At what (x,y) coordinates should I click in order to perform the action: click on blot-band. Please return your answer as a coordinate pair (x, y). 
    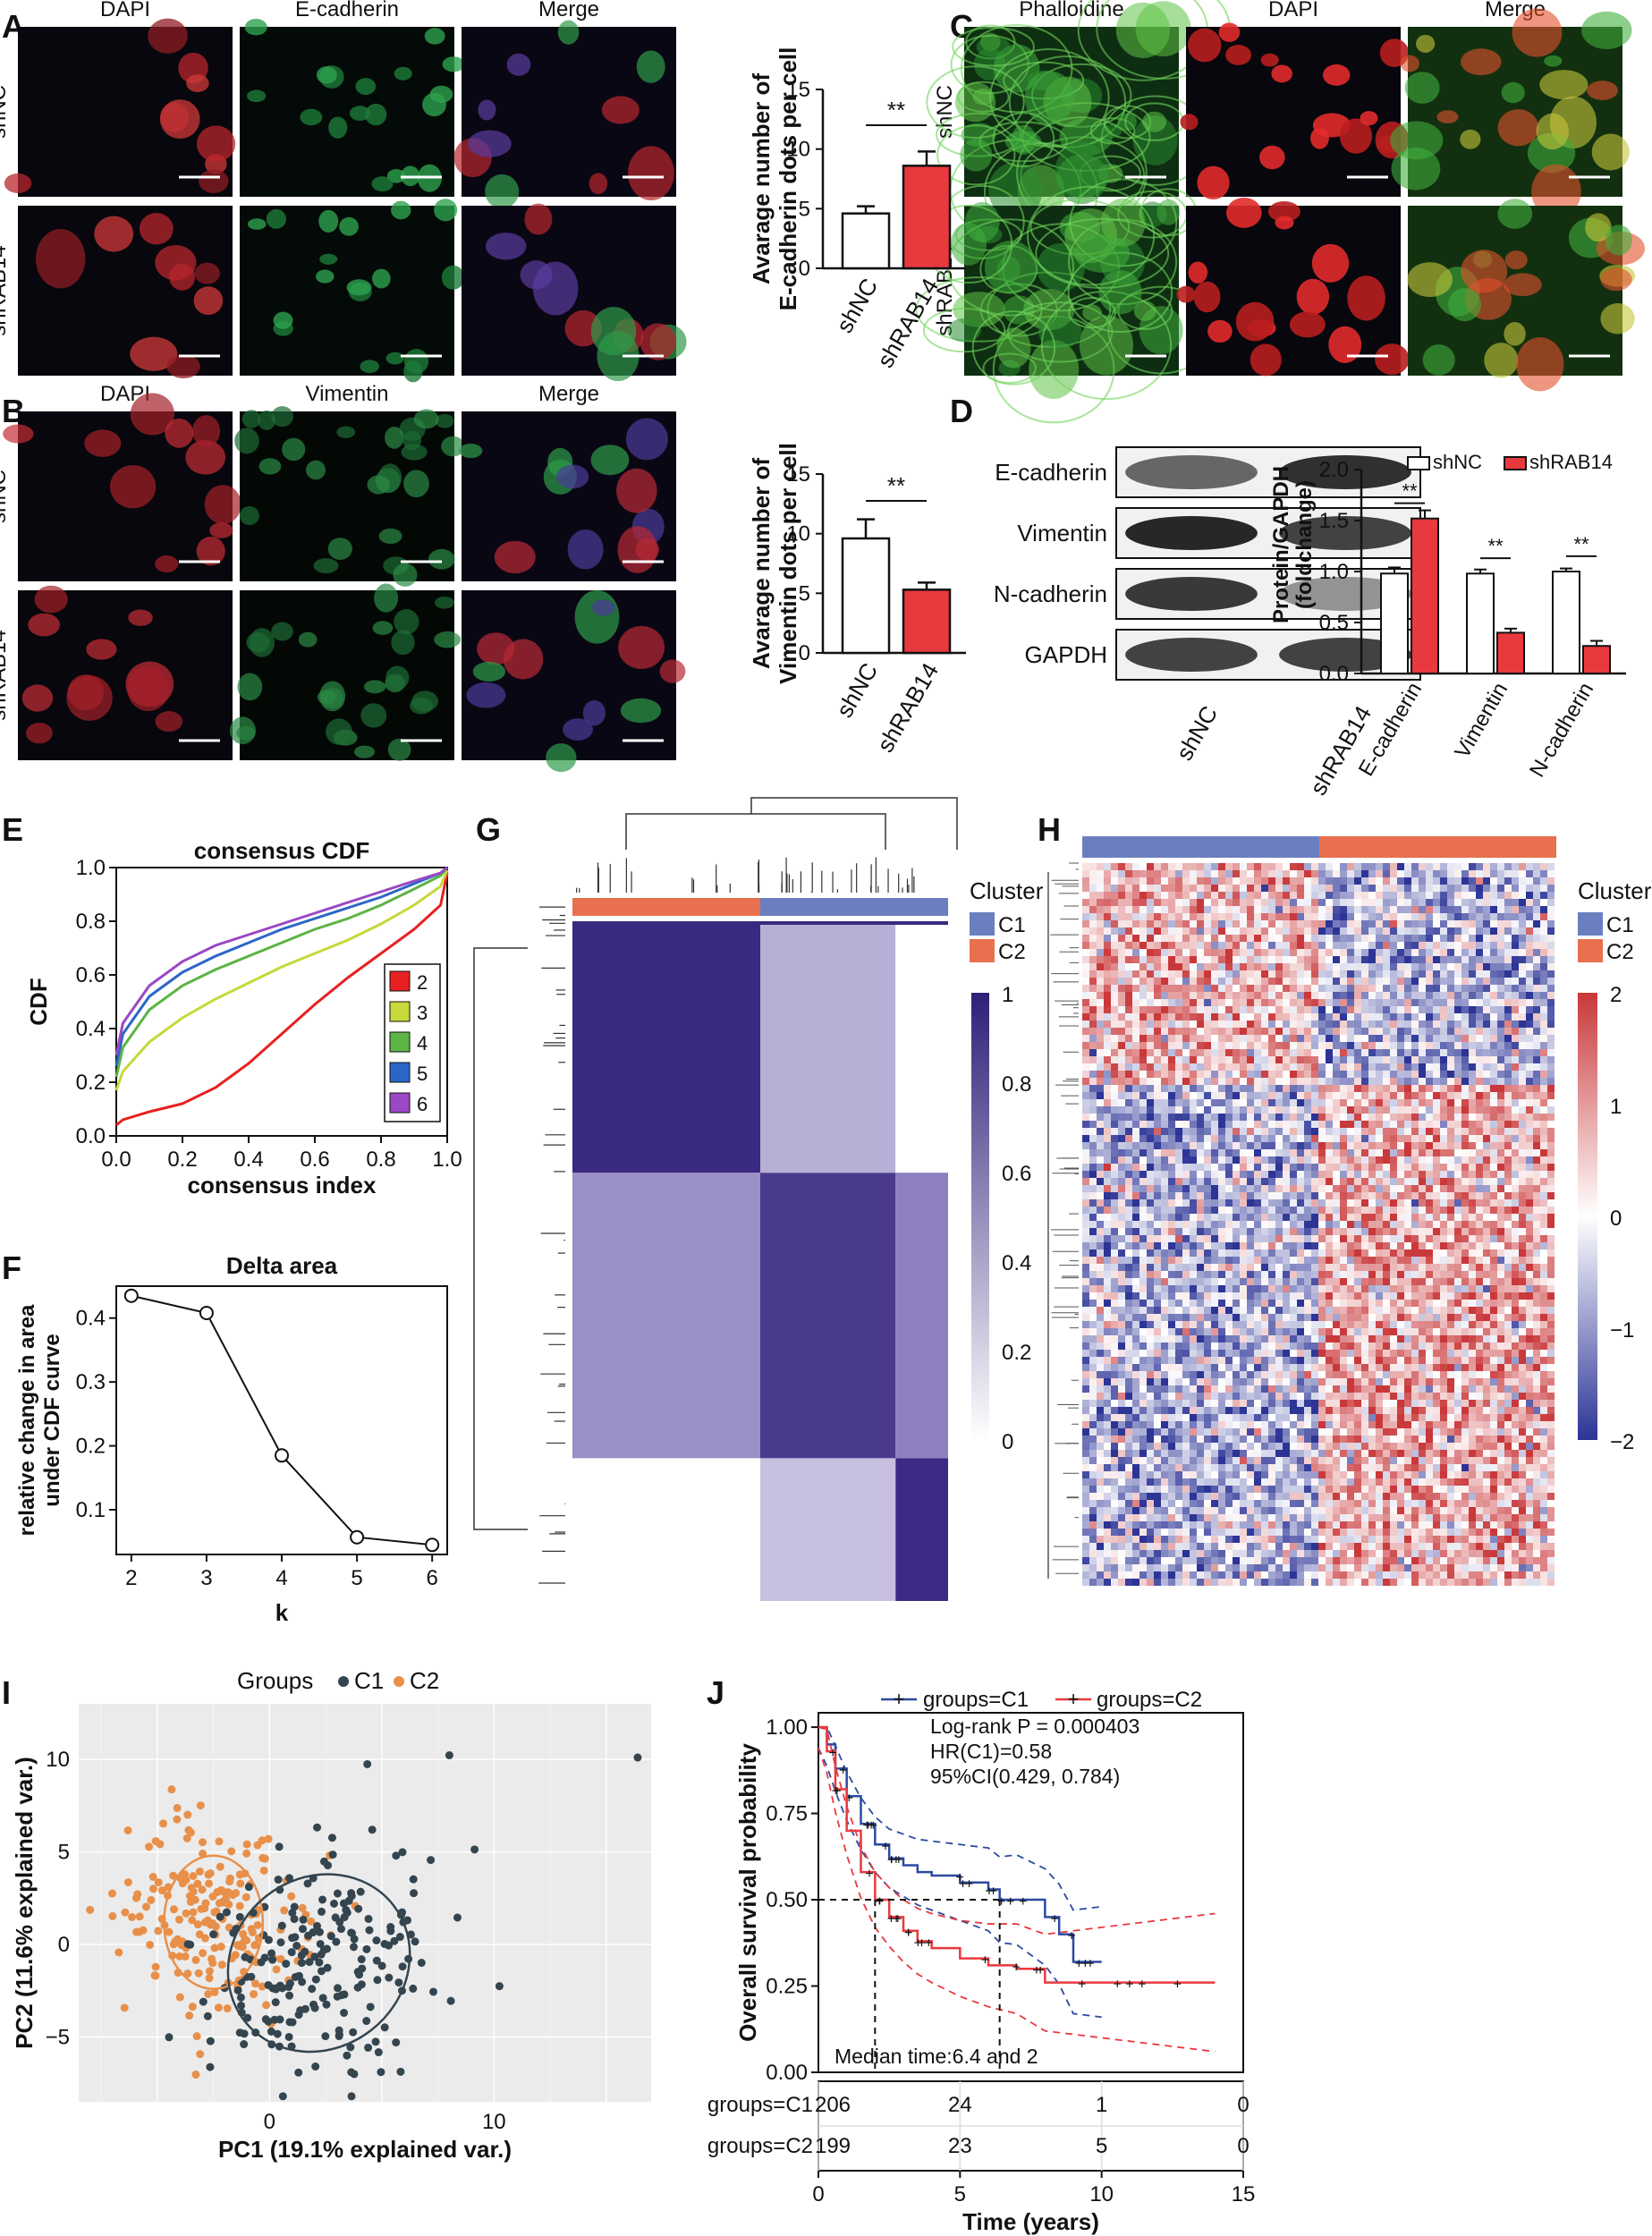
    Looking at the image, I should click on (1345, 594).